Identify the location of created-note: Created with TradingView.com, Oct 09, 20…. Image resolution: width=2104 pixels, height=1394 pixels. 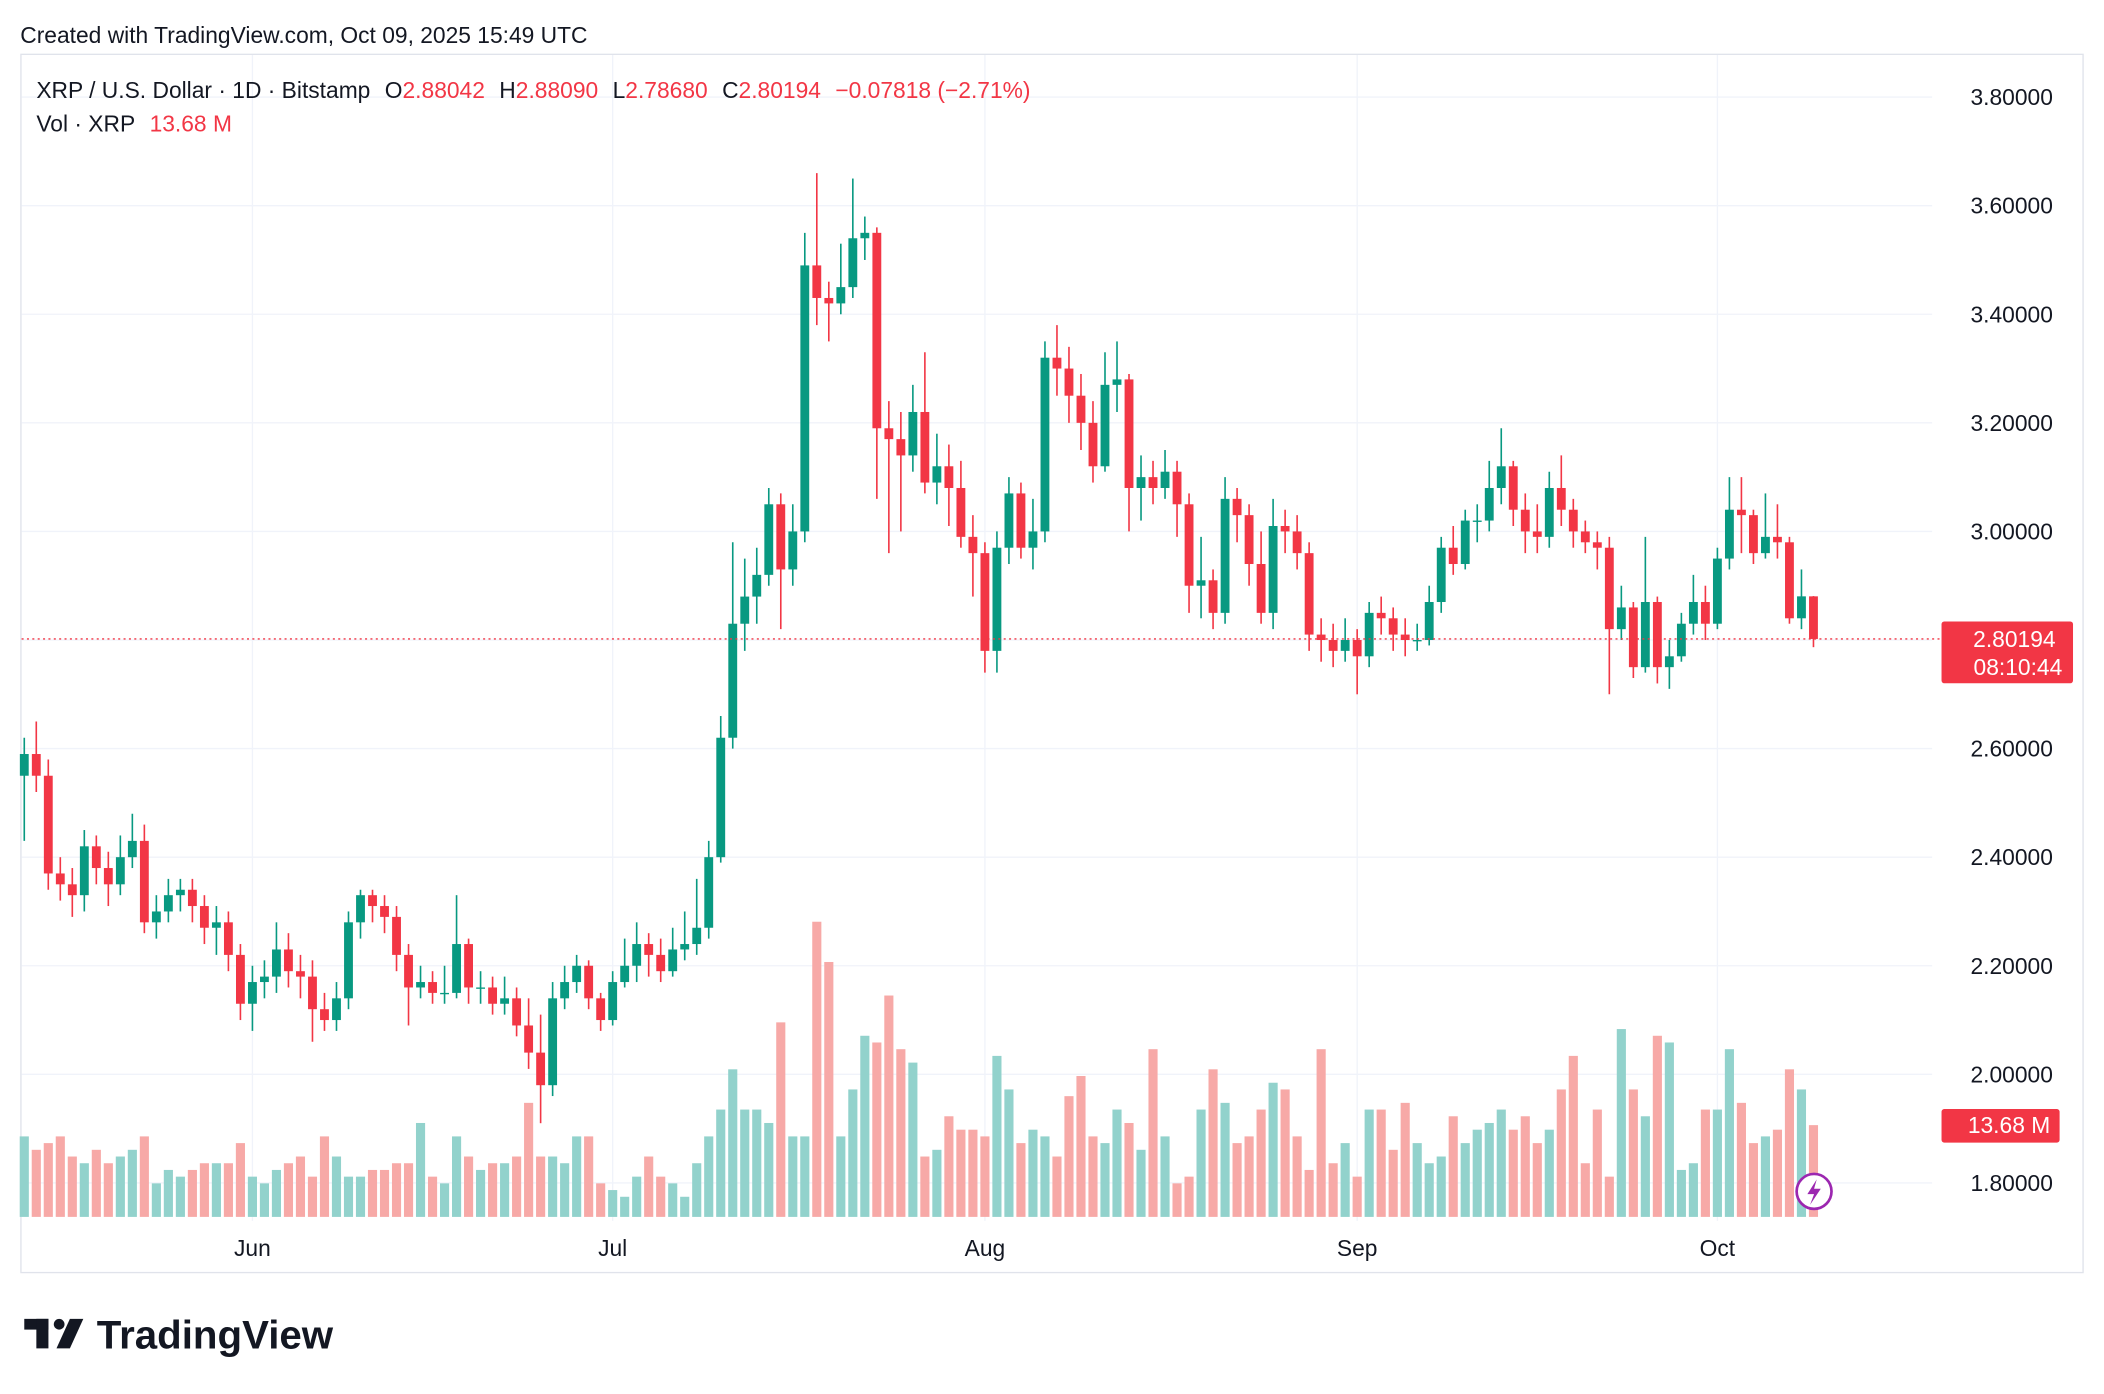
(303, 35).